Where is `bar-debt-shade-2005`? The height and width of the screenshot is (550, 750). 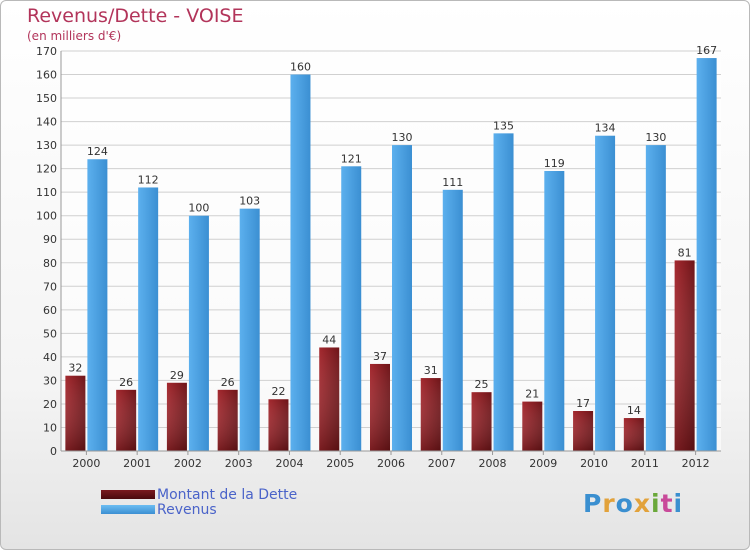
bar-debt-shade-2005 is located at coordinates (329, 399).